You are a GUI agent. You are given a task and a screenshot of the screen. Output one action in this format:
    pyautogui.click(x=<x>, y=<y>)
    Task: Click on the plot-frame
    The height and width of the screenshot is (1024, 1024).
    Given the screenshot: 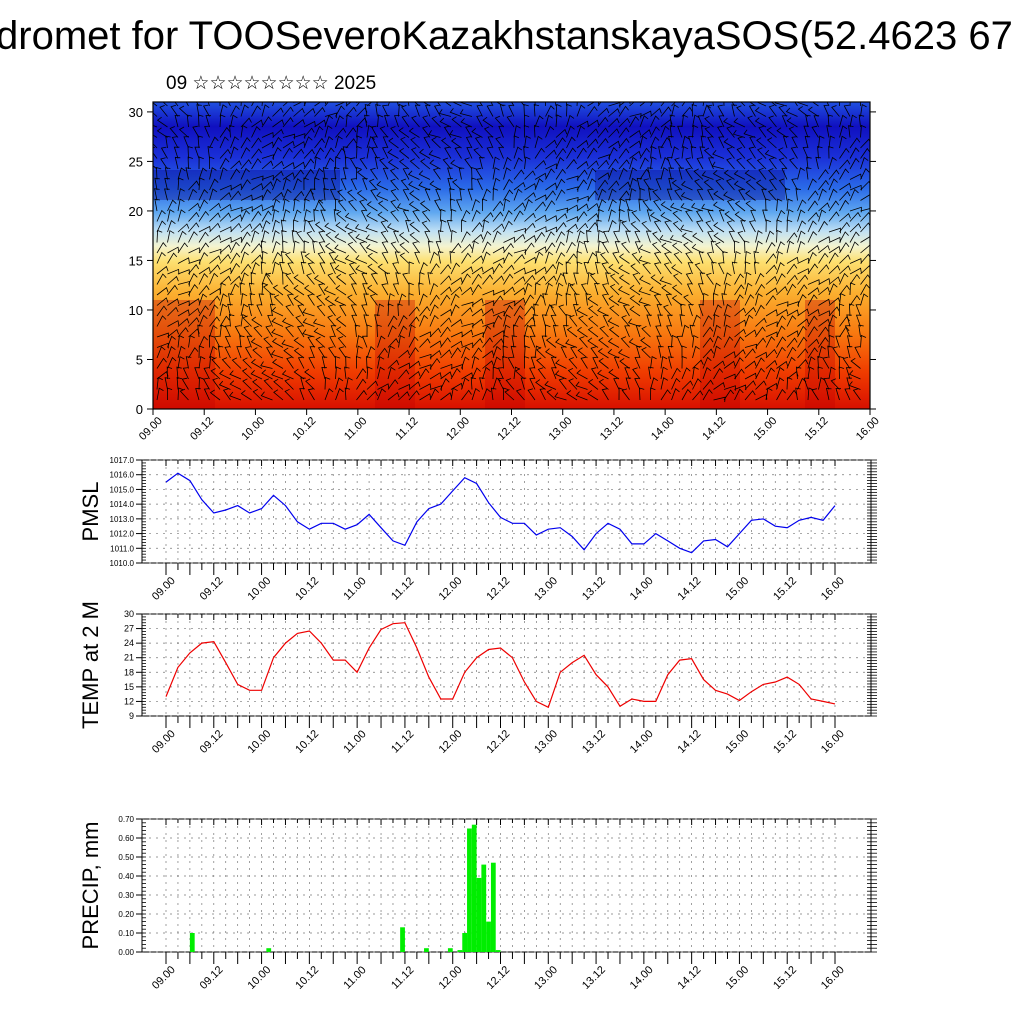 What is the action you would take?
    pyautogui.click(x=506, y=665)
    